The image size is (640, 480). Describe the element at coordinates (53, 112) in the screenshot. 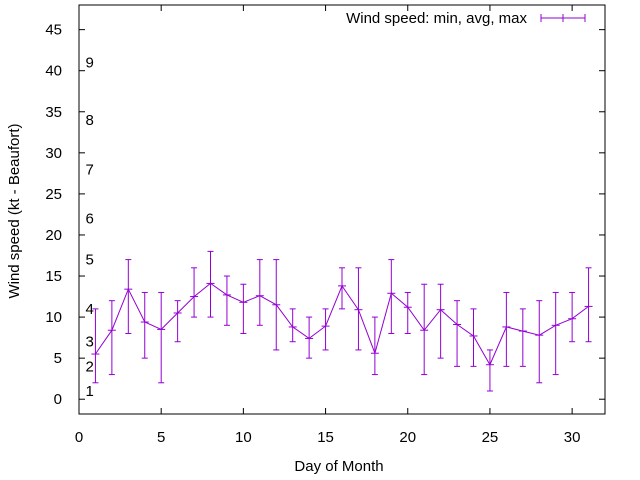

I see `y-tick-label: 35` at that location.